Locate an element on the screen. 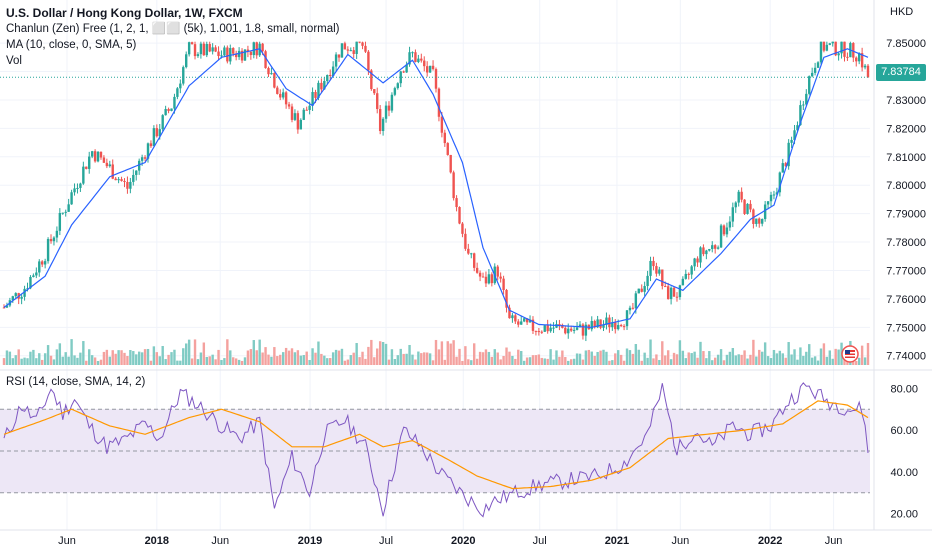  vol-indicator-label: Vol is located at coordinates (14, 61).